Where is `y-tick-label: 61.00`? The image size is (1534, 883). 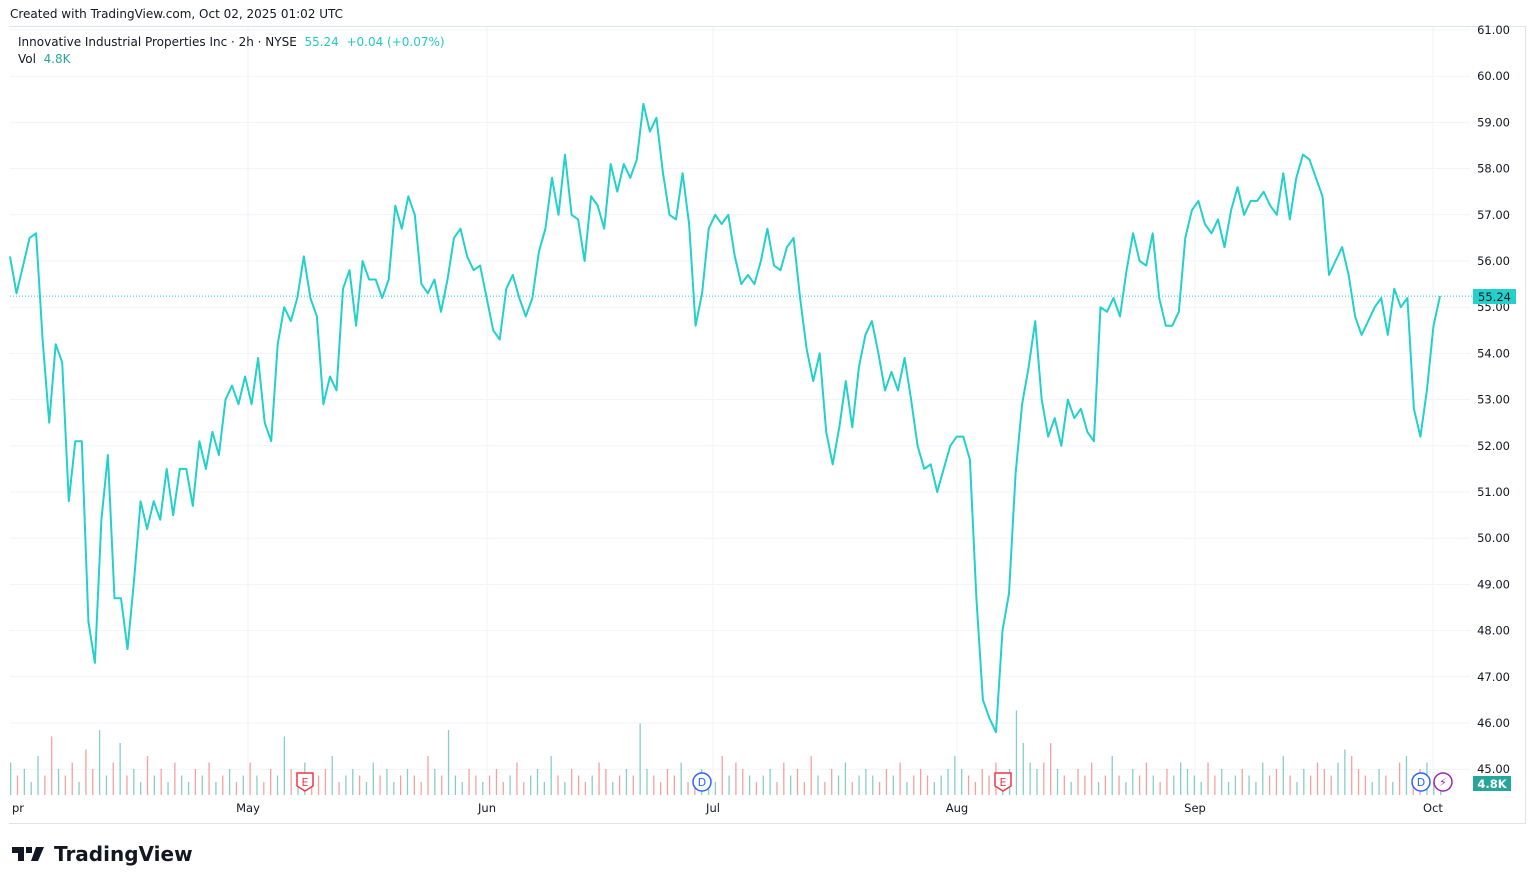 y-tick-label: 61.00 is located at coordinates (1493, 30).